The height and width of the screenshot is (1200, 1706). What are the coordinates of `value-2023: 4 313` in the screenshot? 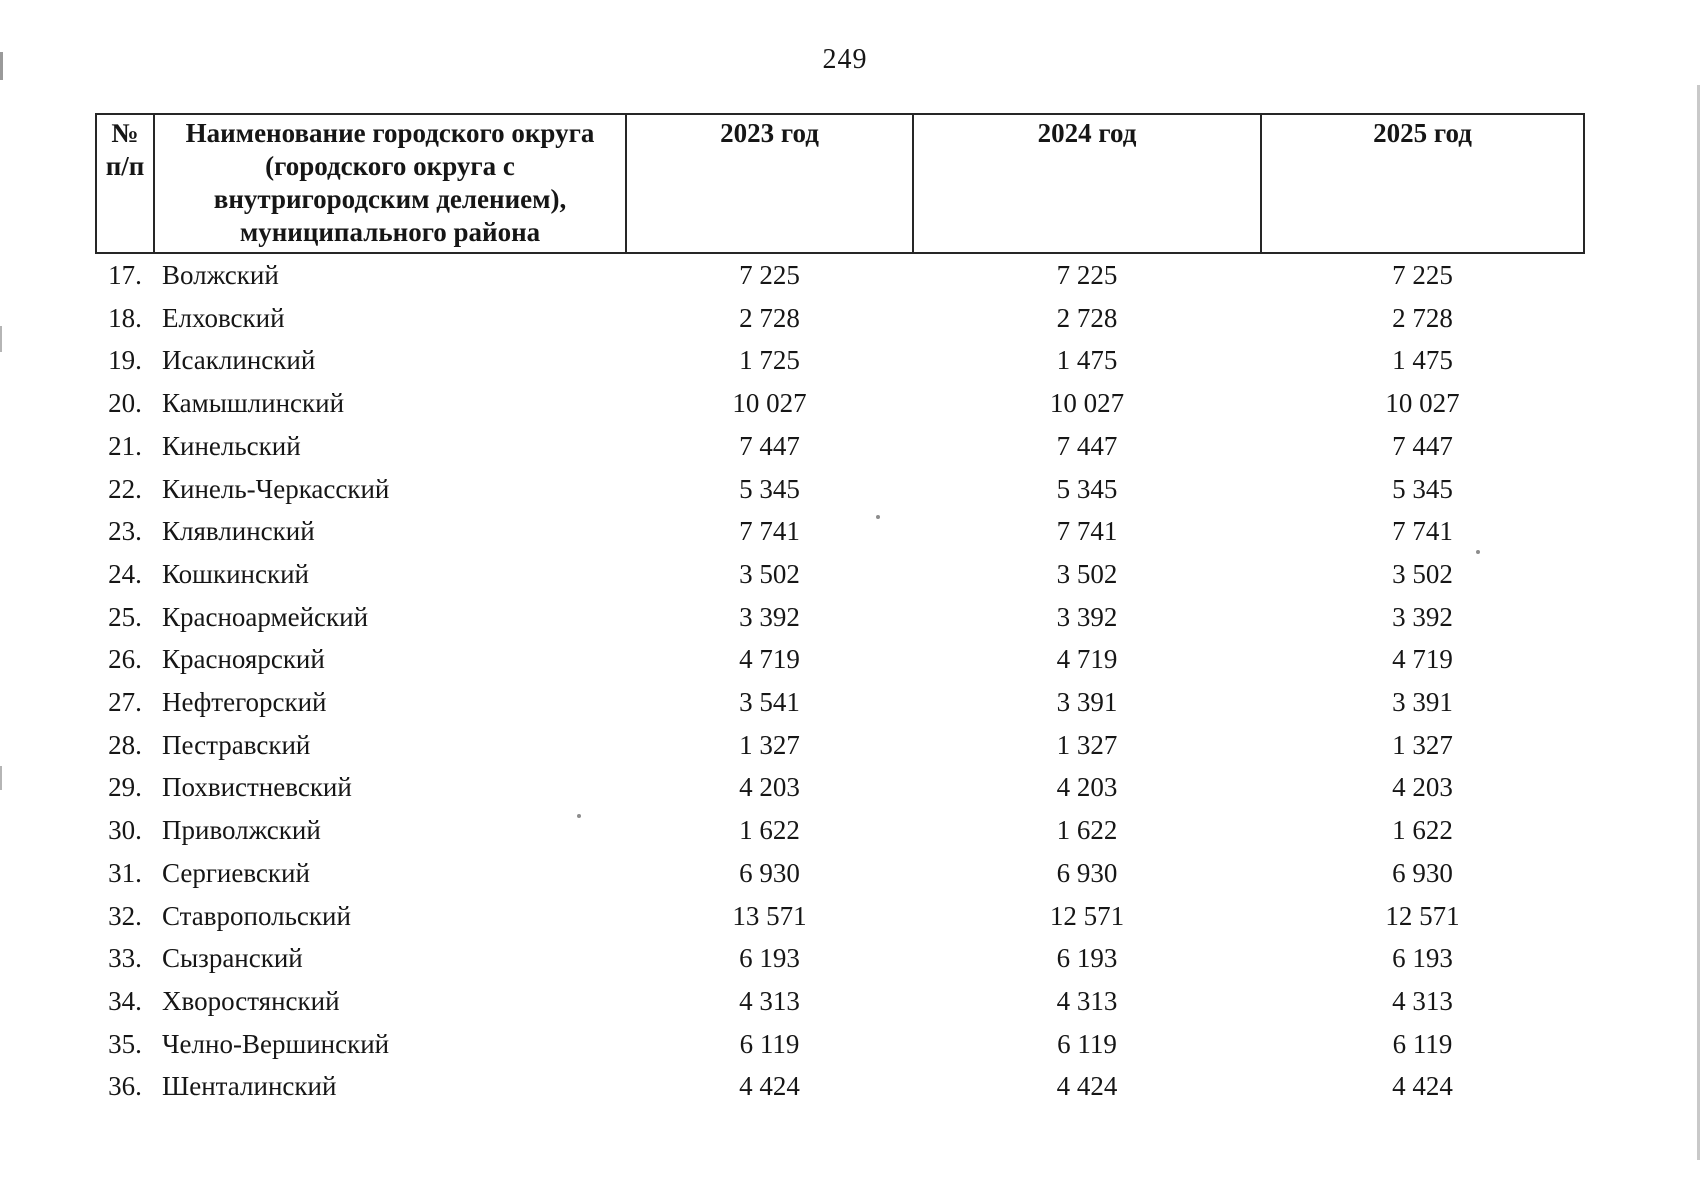 It's located at (769, 1000).